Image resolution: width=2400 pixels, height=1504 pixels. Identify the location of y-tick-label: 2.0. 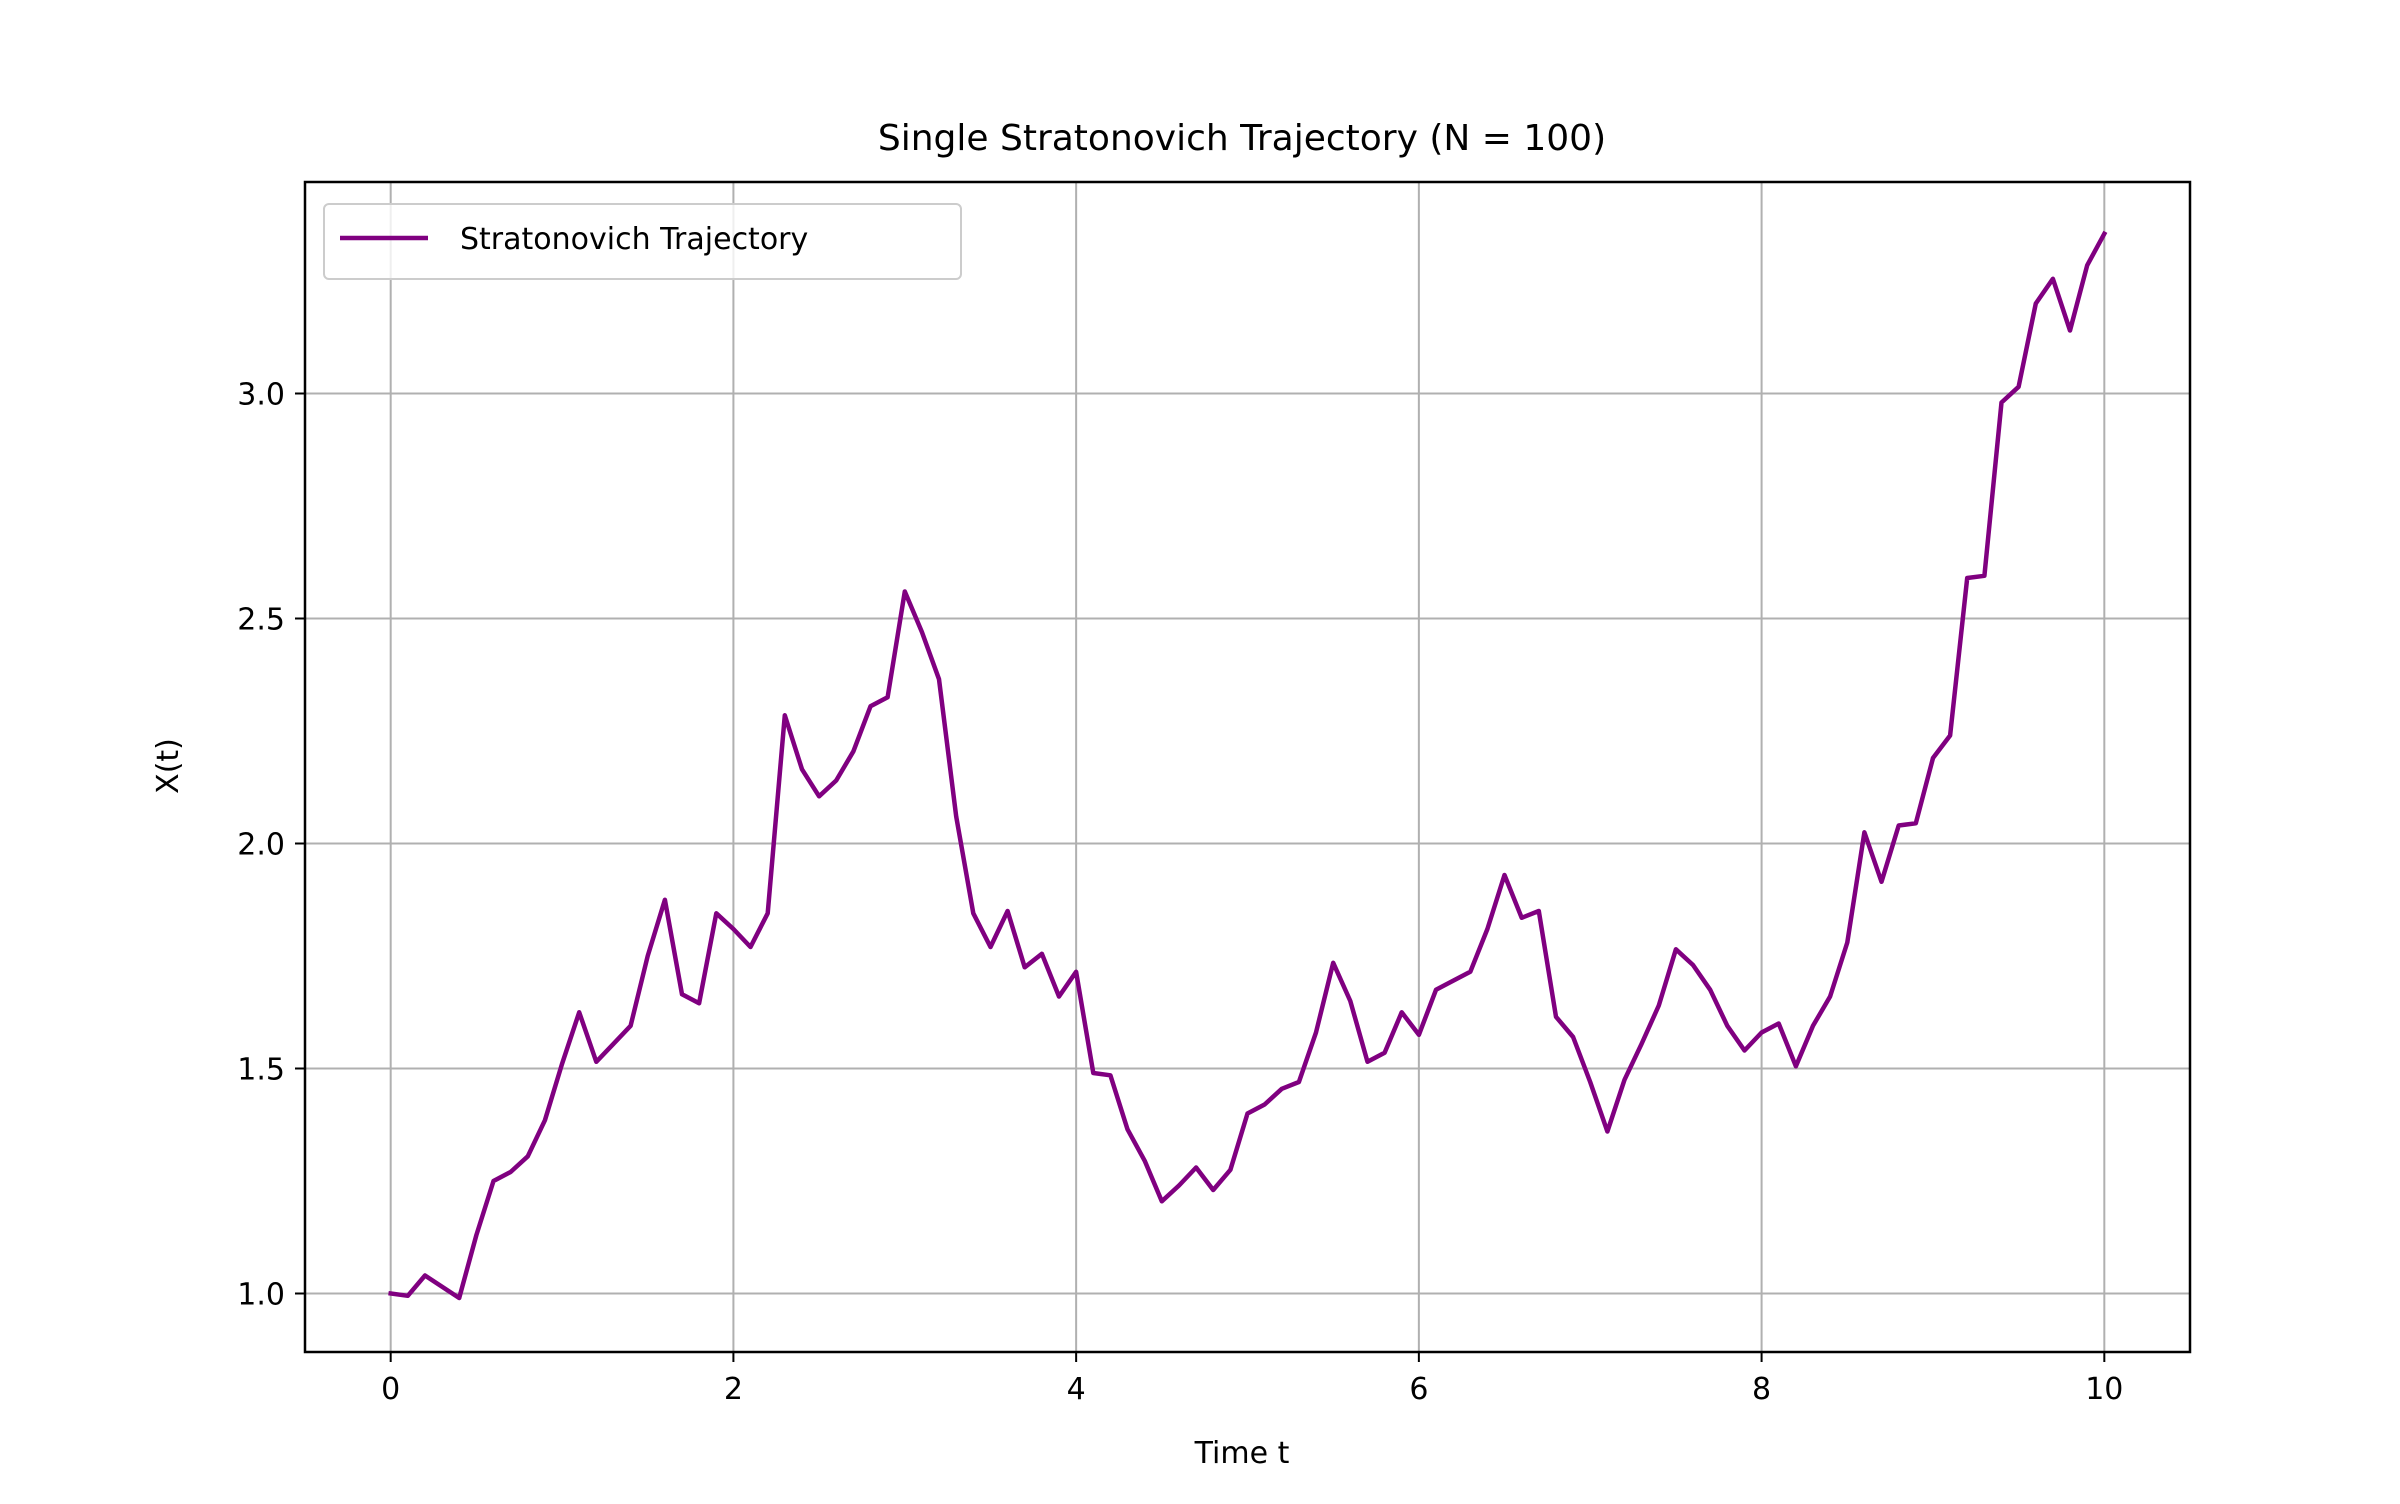
(261, 845).